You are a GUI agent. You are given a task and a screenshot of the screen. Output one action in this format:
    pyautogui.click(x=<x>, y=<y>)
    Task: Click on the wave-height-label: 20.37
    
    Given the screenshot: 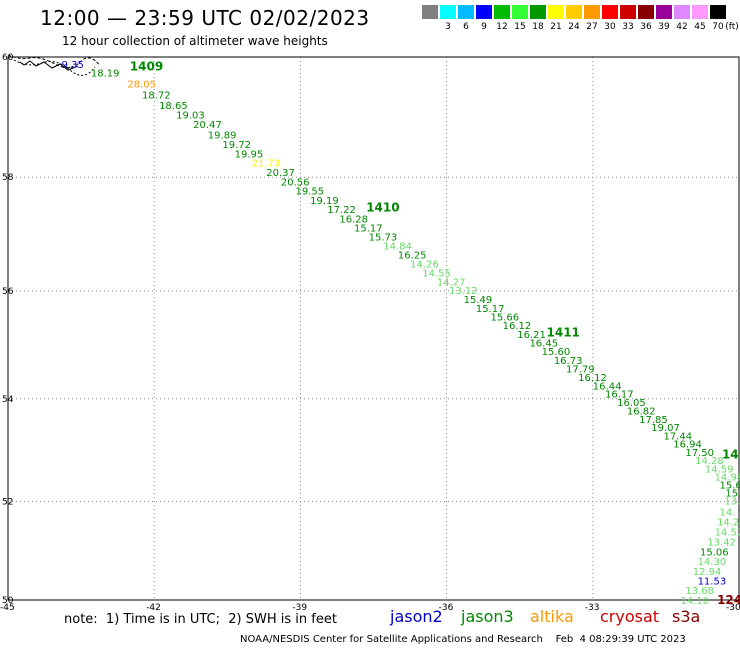 What is the action you would take?
    pyautogui.click(x=280, y=173)
    